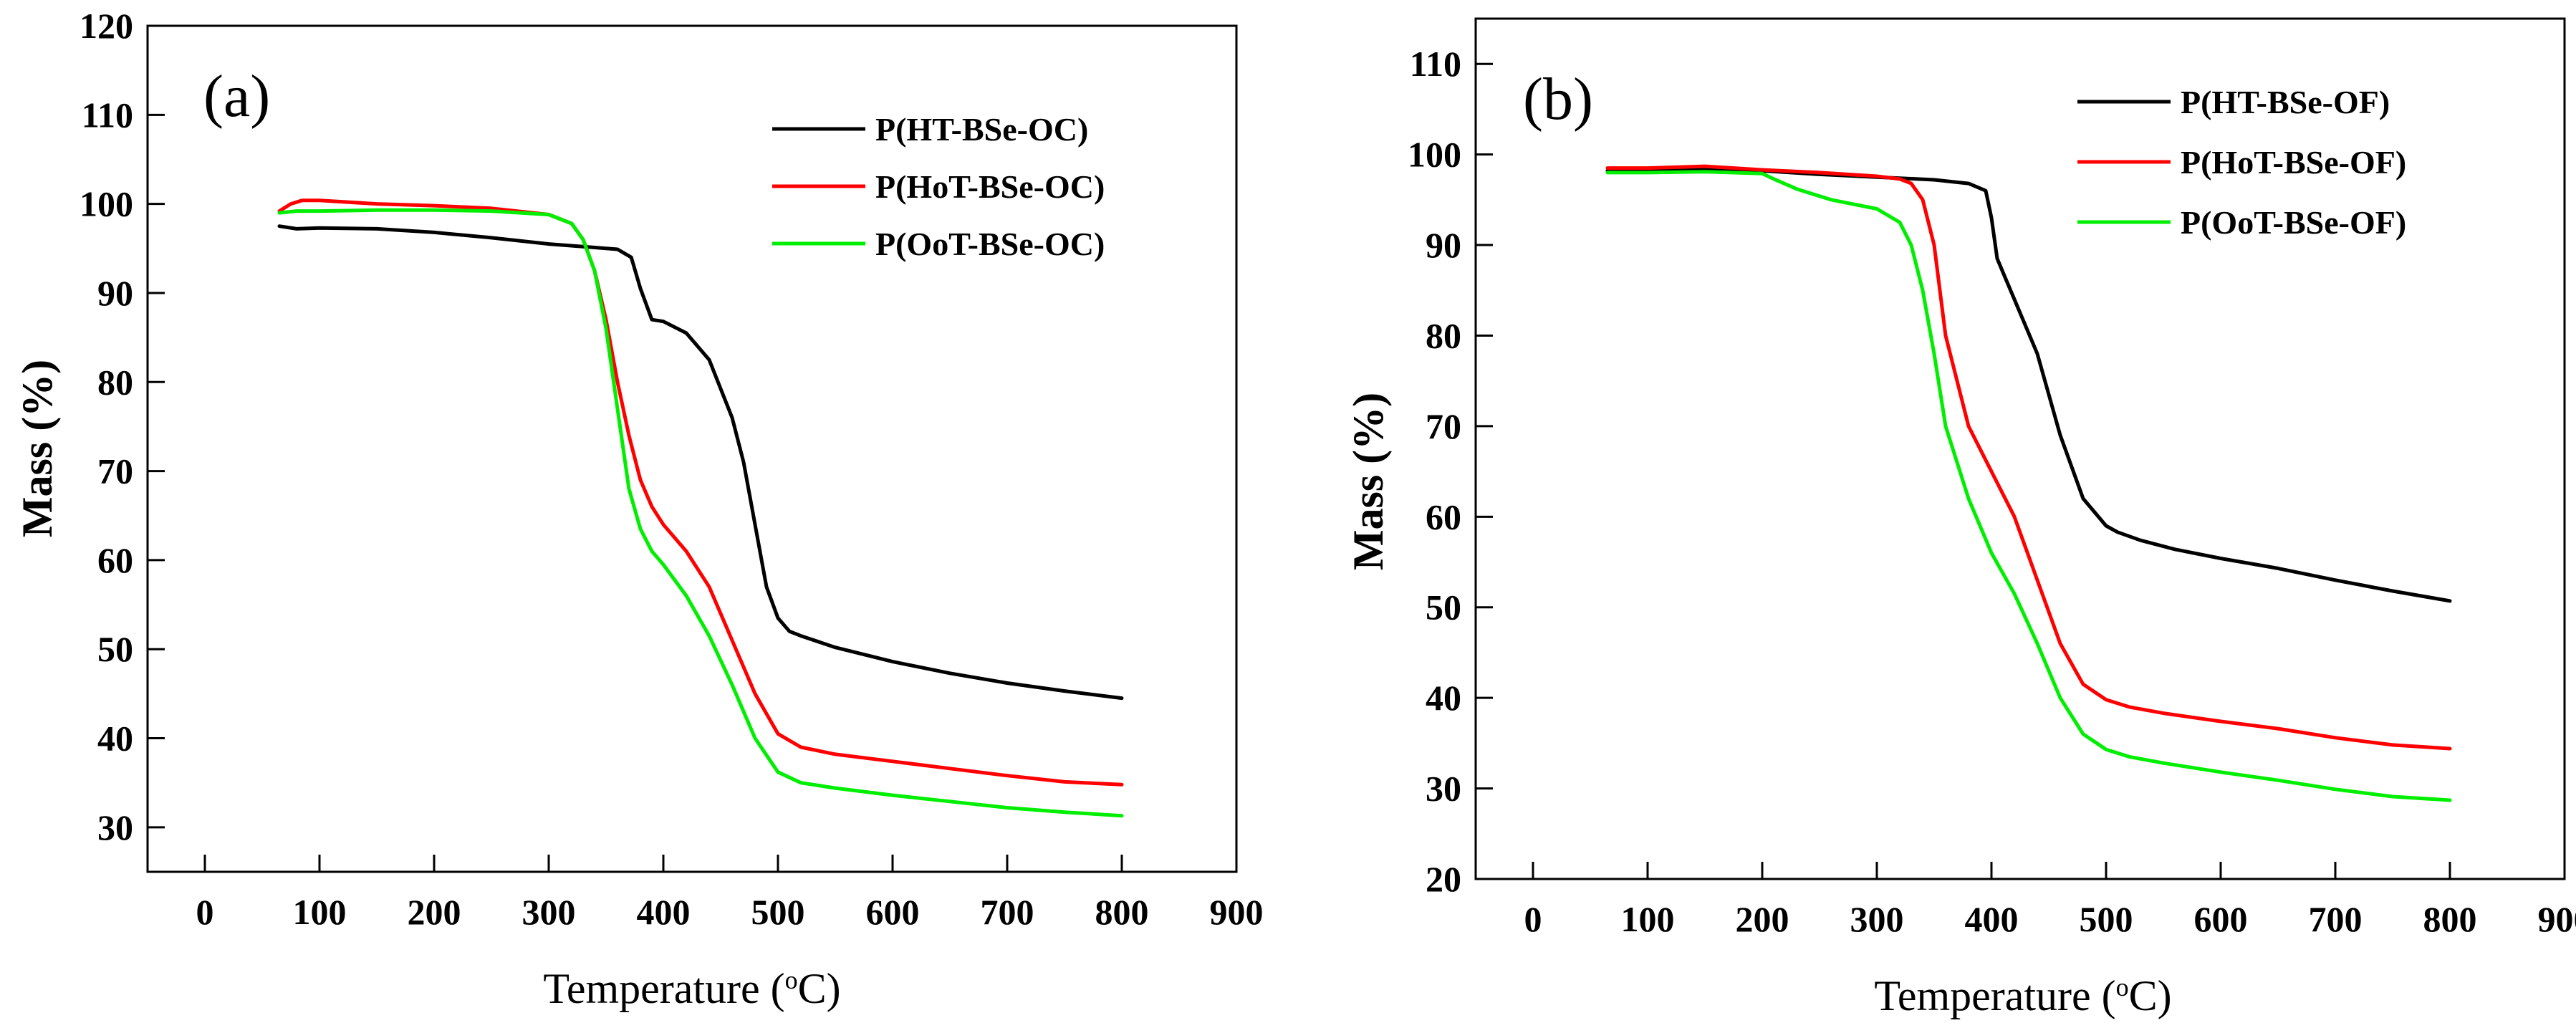  Describe the element at coordinates (115, 293) in the screenshot. I see `panel-a-y-tick-label: 90` at that location.